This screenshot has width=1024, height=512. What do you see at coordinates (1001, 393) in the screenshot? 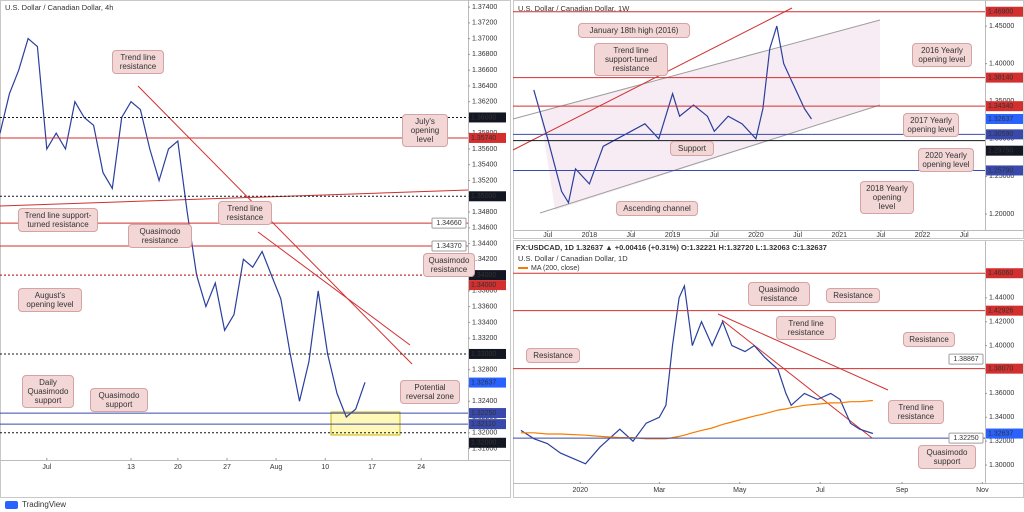
I see `y-tick-label: 1.36000` at bounding box center [1001, 393].